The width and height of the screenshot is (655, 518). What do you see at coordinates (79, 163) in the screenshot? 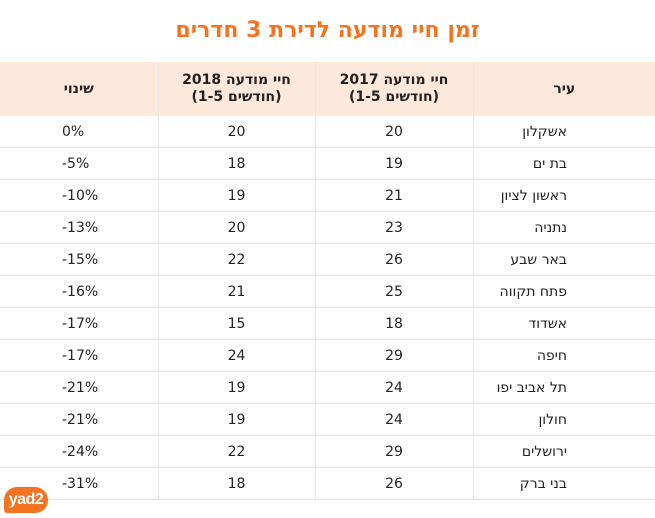
I see `cell-change: -5%` at bounding box center [79, 163].